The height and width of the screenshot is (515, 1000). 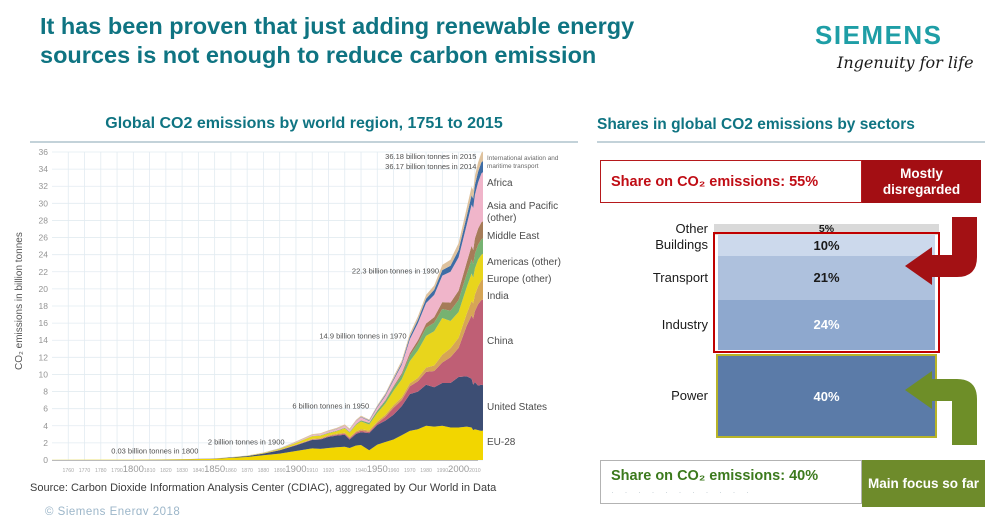 I want to click on x-tick-label: 1890, so click(x=280, y=471).